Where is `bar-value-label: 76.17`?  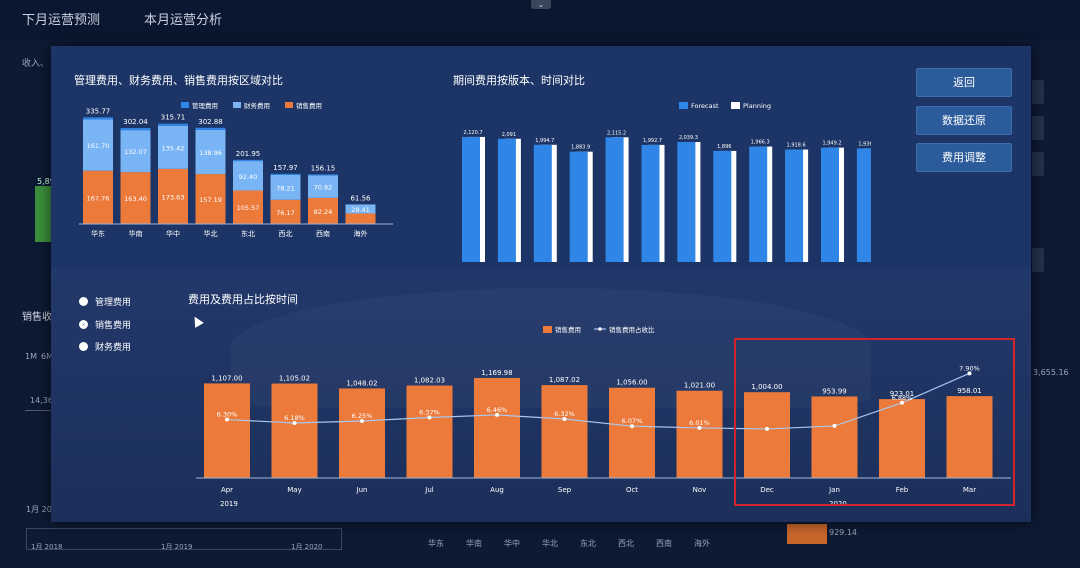
bar-value-label: 76.17 is located at coordinates (285, 213).